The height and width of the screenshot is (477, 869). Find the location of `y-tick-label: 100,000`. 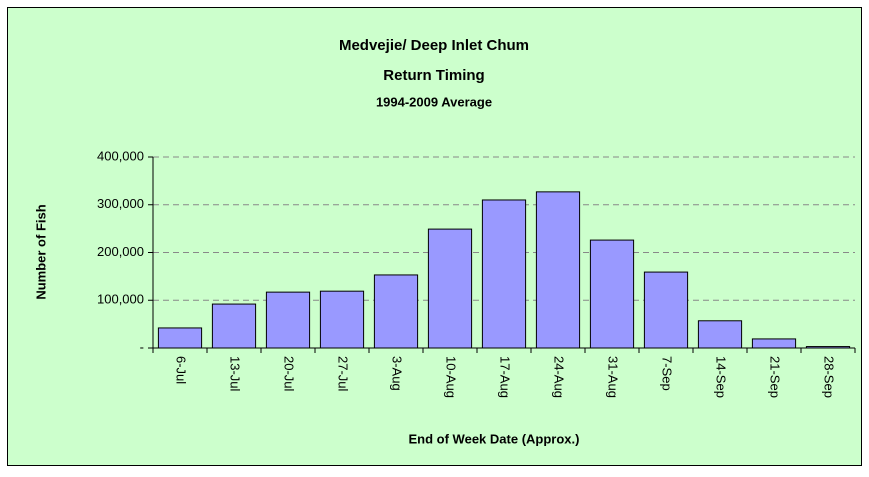

y-tick-label: 100,000 is located at coordinates (120, 299).